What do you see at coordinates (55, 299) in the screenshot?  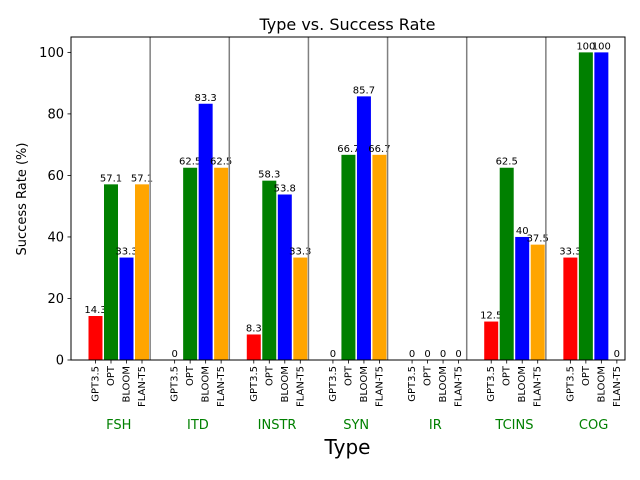 I see `y-tick-label: 20` at bounding box center [55, 299].